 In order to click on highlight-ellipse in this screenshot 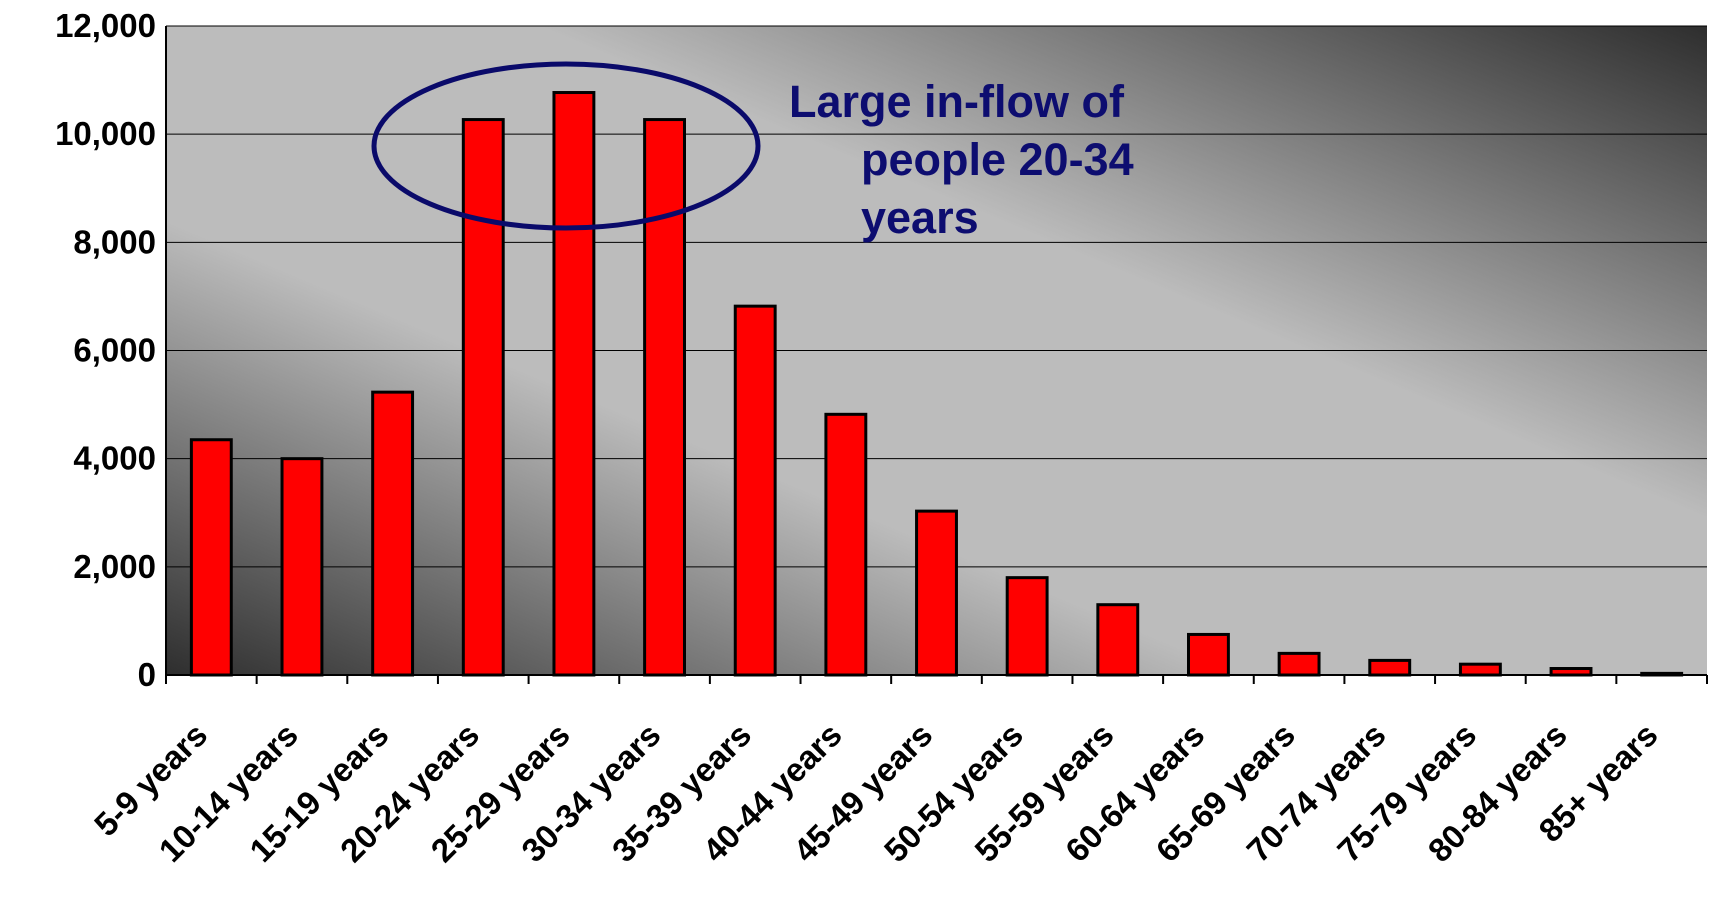, I will do `click(566, 146)`.